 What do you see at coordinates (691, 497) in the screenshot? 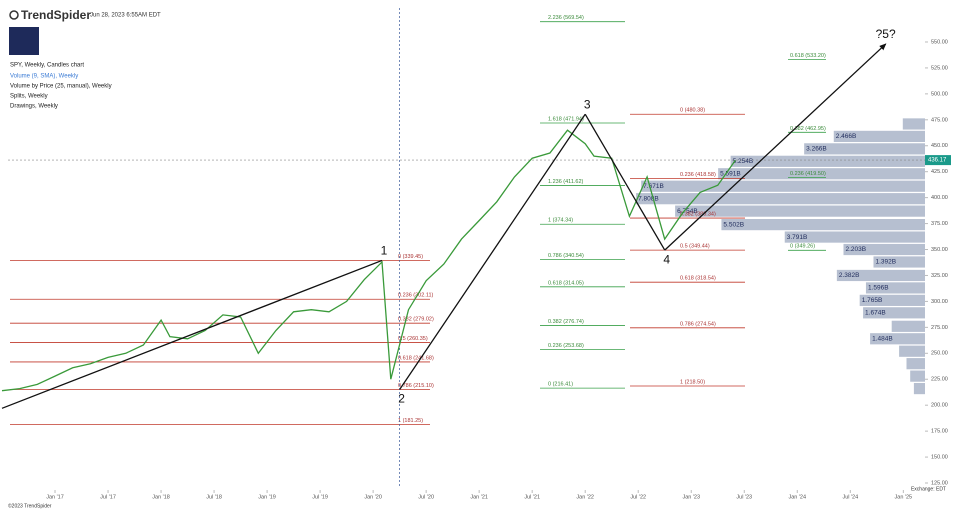
I see `x-tick-label: Jan '23` at bounding box center [691, 497].